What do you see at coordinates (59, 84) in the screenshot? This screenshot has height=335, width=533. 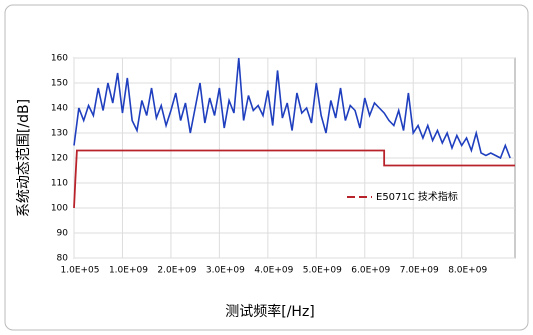 I see `y-tick-label: 150` at bounding box center [59, 84].